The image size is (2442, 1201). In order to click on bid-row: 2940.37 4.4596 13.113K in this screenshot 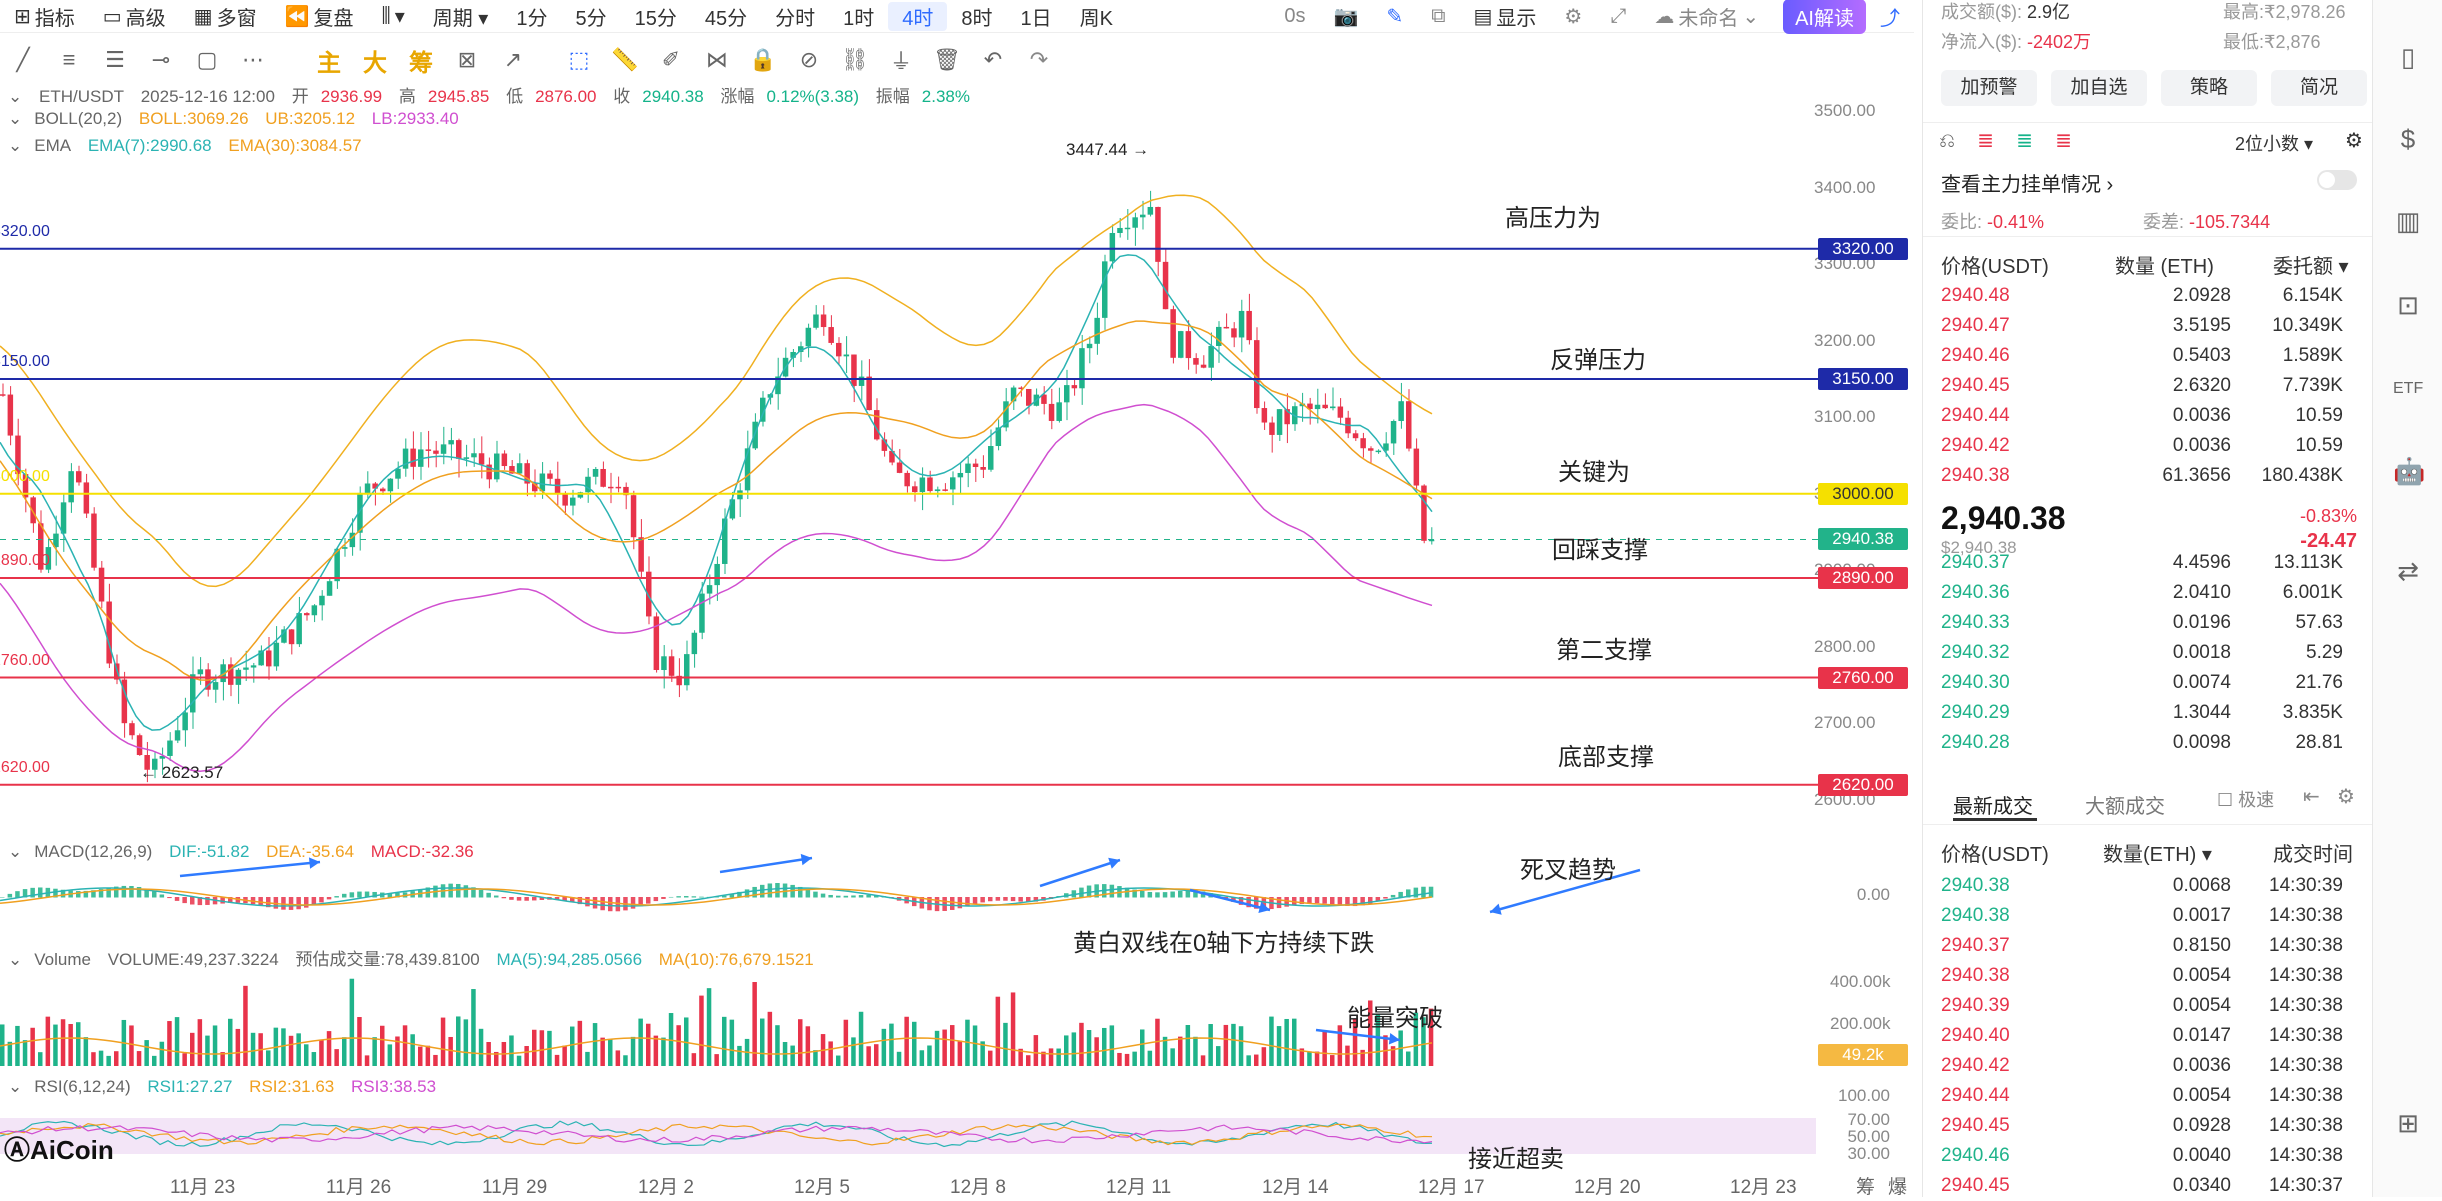, I will do `click(2133, 563)`.